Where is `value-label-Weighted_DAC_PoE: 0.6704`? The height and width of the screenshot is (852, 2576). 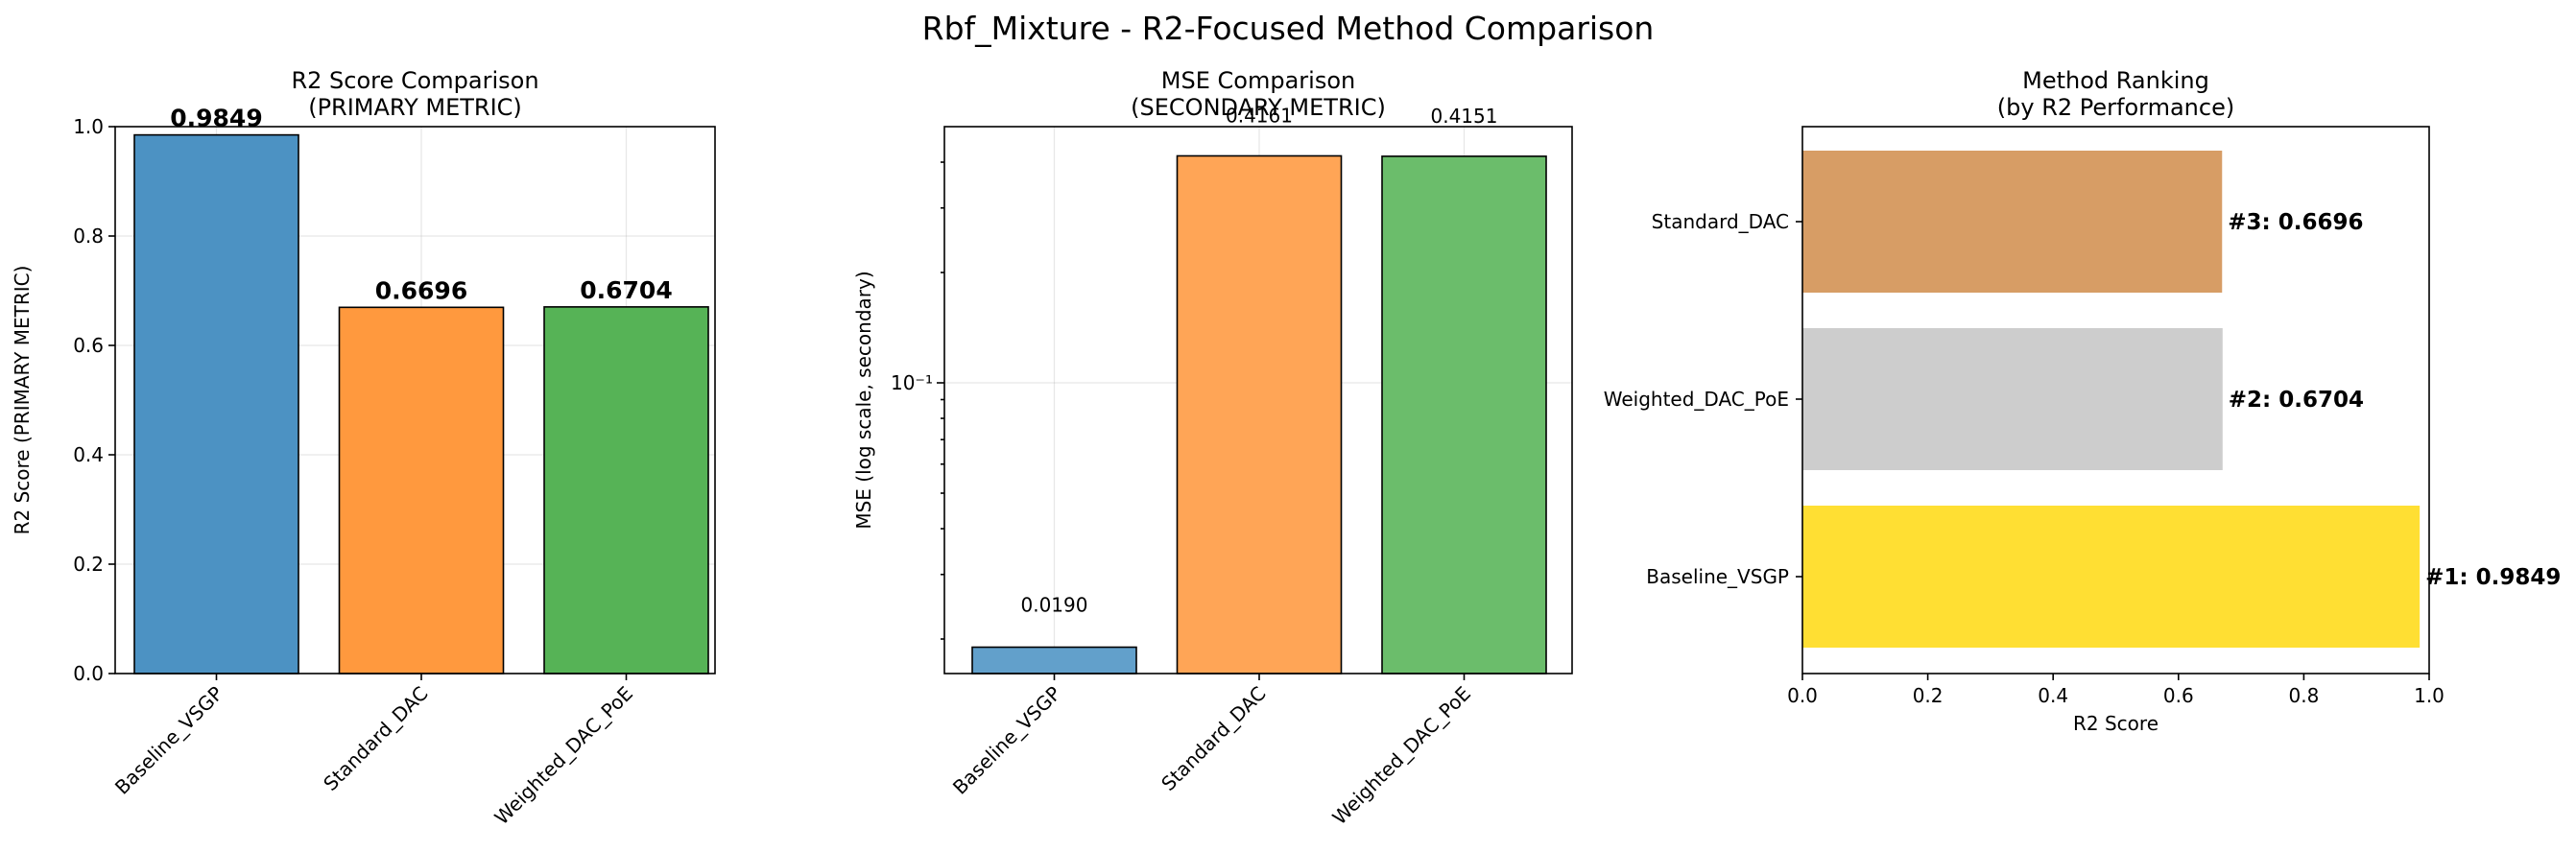
value-label-Weighted_DAC_PoE: 0.6704 is located at coordinates (626, 290).